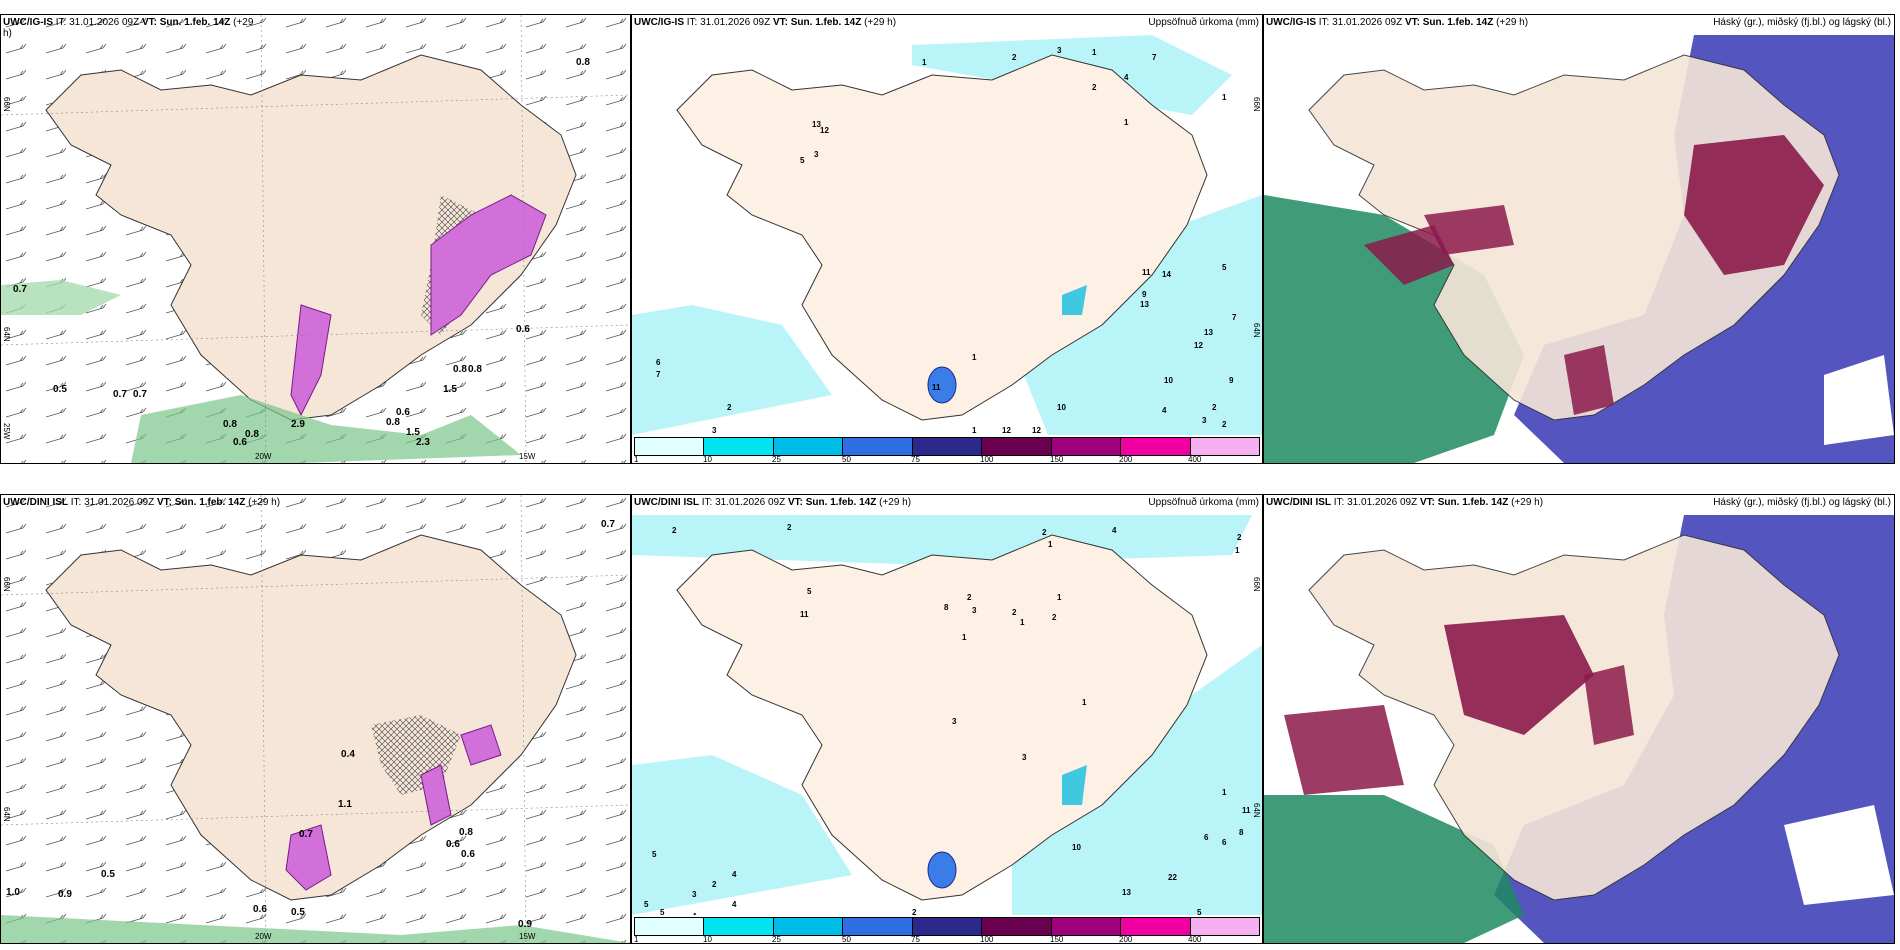 Image resolution: width=1900 pixels, height=950 pixels. What do you see at coordinates (243, 22) in the screenshot?
I see `lead-time: (+29` at bounding box center [243, 22].